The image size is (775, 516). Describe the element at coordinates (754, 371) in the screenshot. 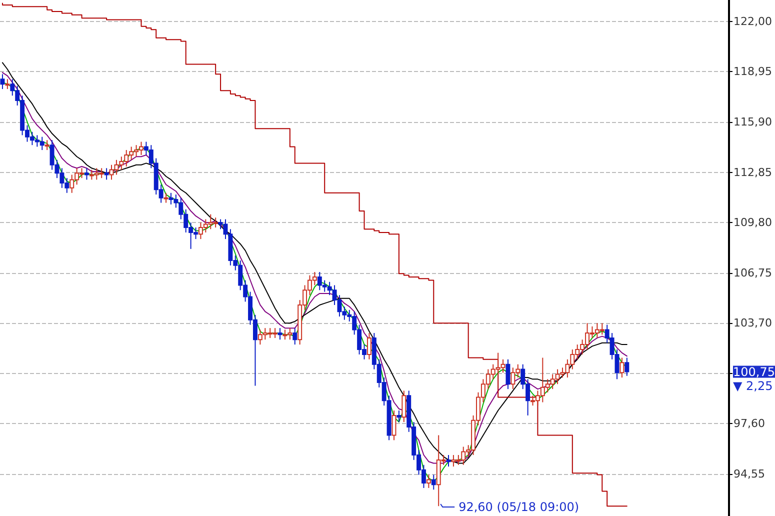

I see `text: 100,75` at that location.